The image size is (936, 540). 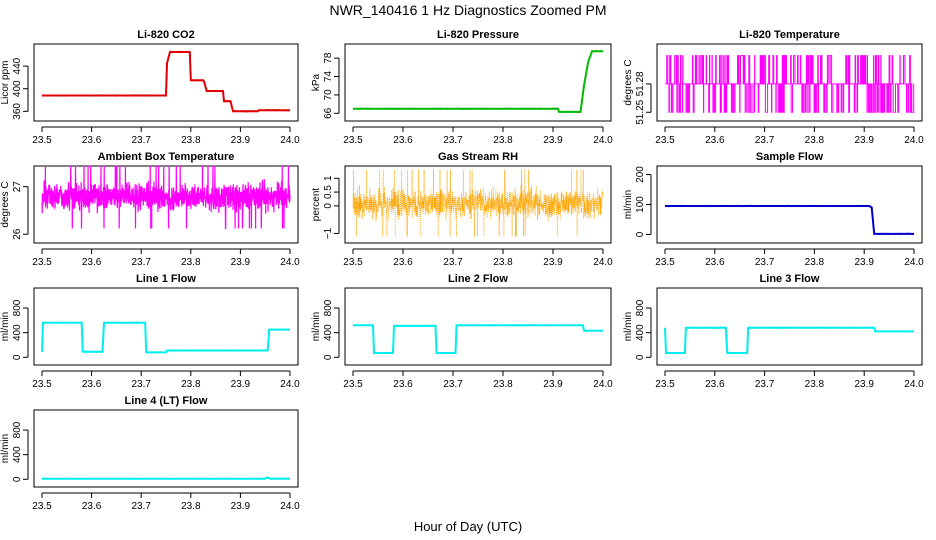 I want to click on figure-title: NWR_140416 1 Hz Diagnostics Zoomed PM, so click(x=467, y=10).